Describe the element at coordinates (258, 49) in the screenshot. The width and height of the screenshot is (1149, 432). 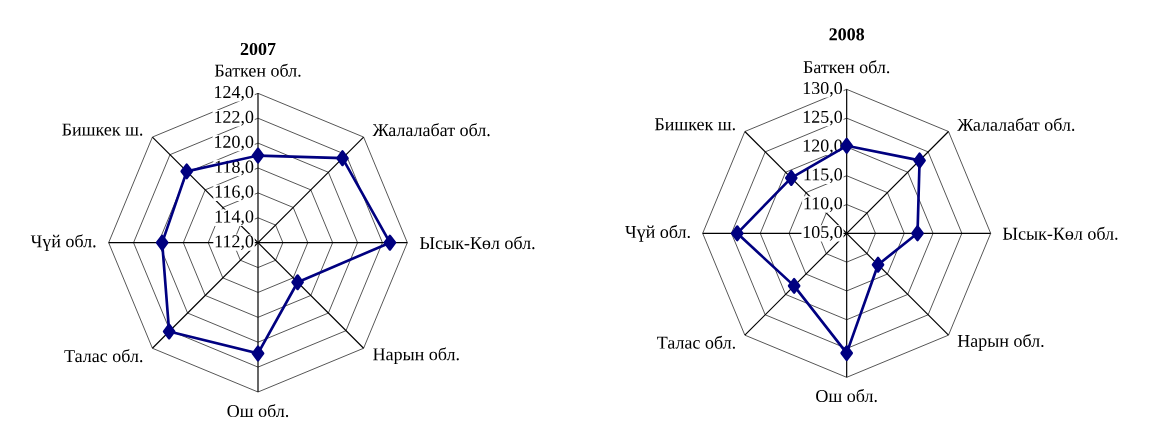
I see `chart-title: 2007` at that location.